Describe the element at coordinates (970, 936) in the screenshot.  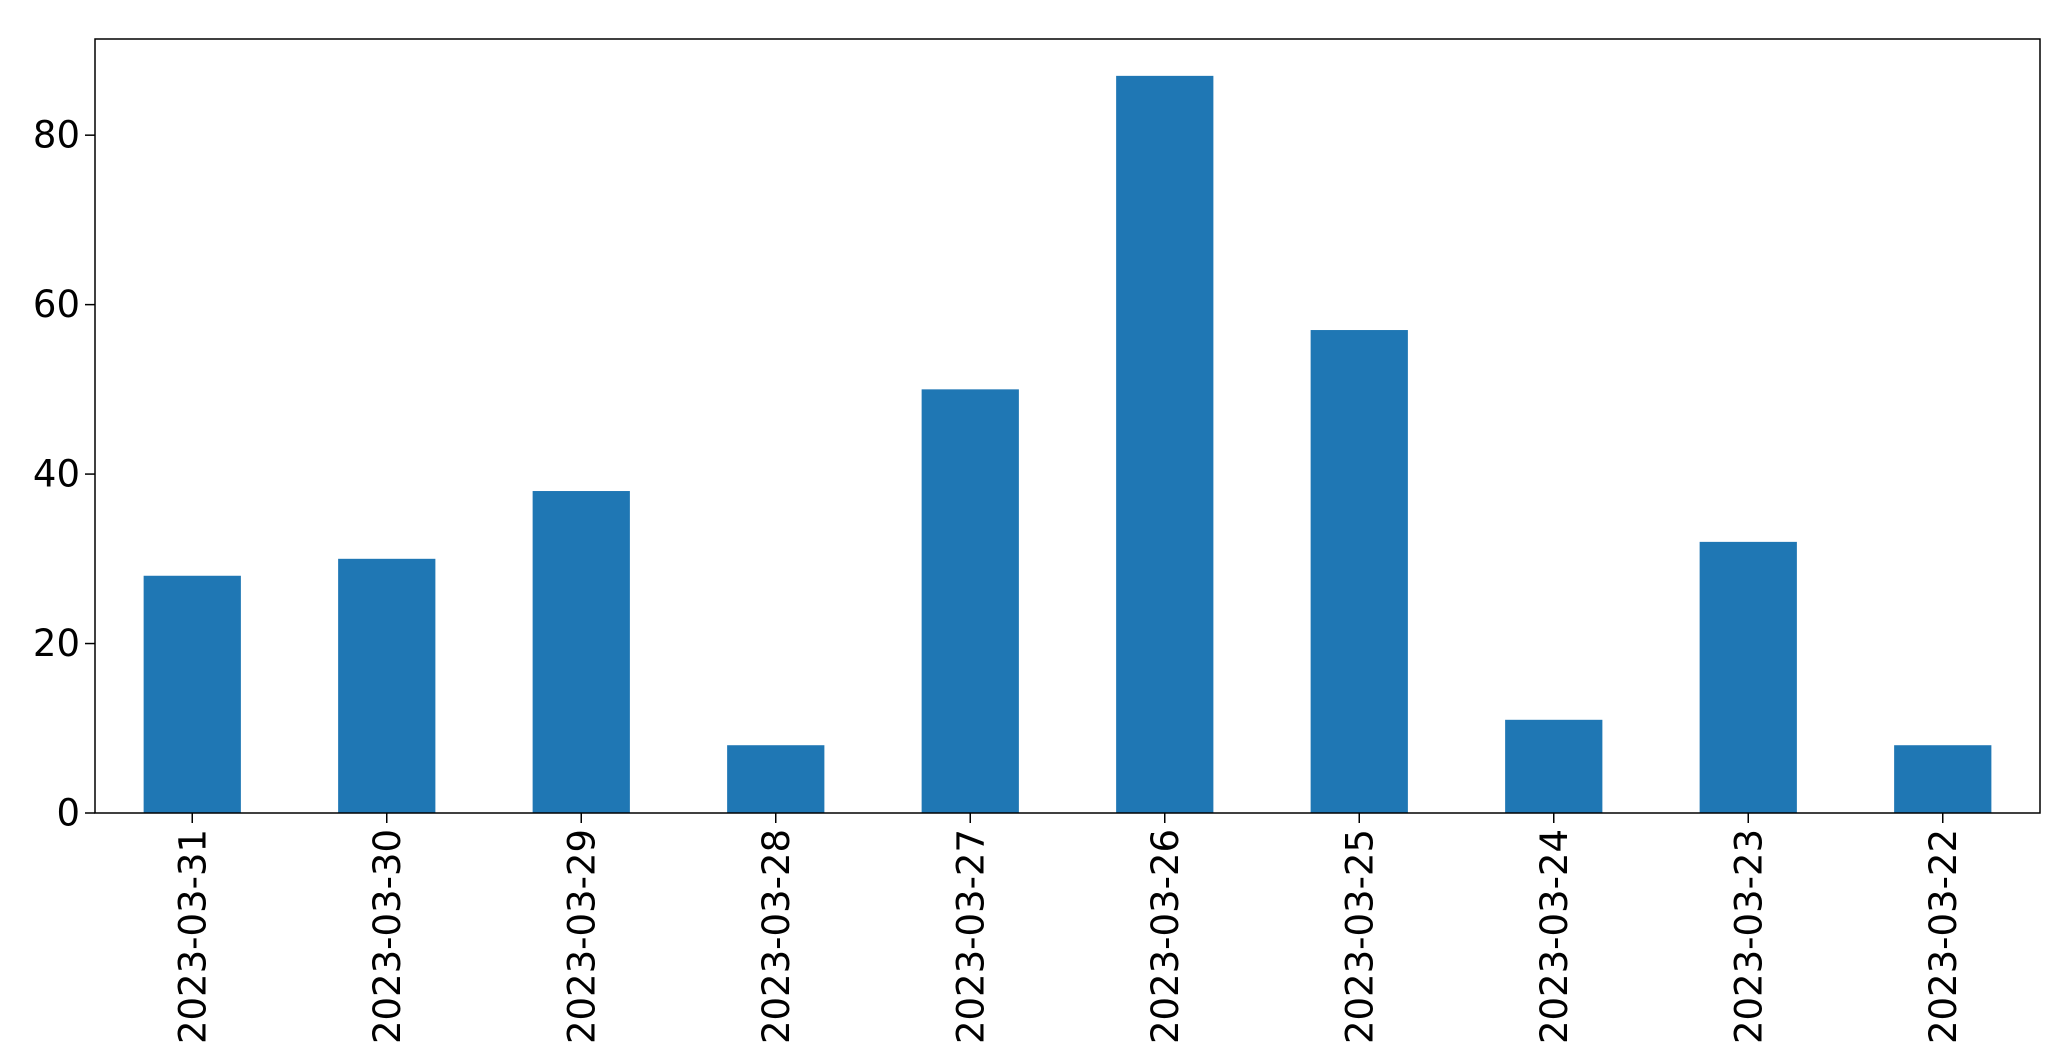
I see `x-tick-label: 2023-03-27` at that location.